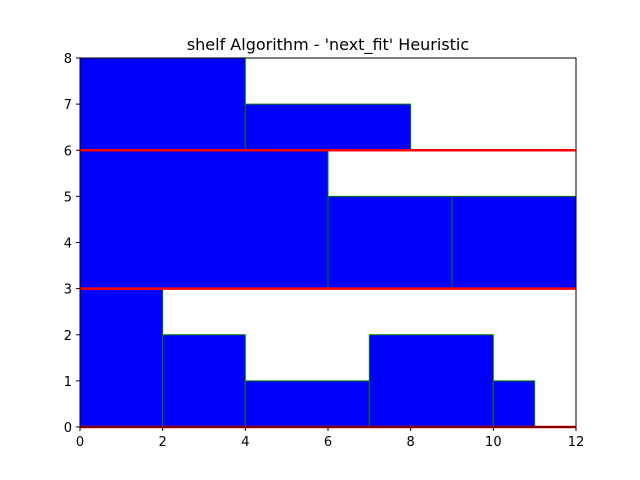  I want to click on chart-title: shelf Algorithm - 'next_fit' Heuristic, so click(328, 45).